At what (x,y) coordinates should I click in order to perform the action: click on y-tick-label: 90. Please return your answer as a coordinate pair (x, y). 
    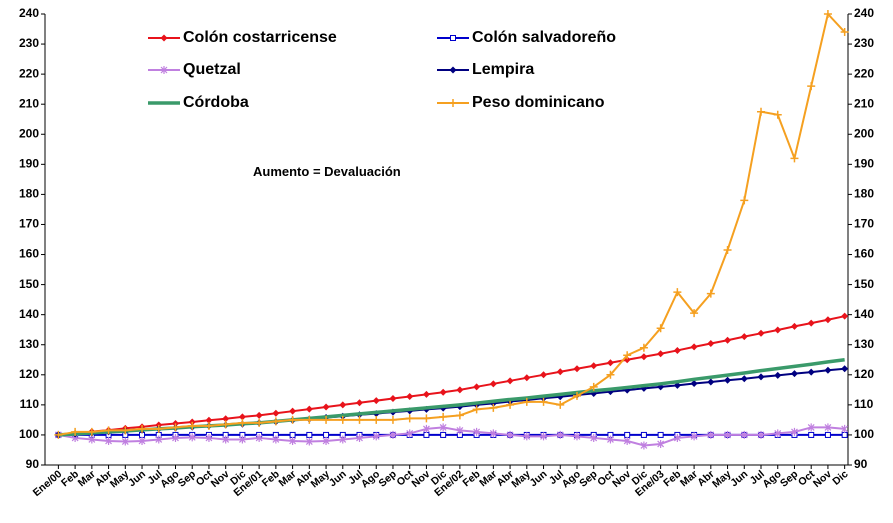
    Looking at the image, I should click on (33, 464).